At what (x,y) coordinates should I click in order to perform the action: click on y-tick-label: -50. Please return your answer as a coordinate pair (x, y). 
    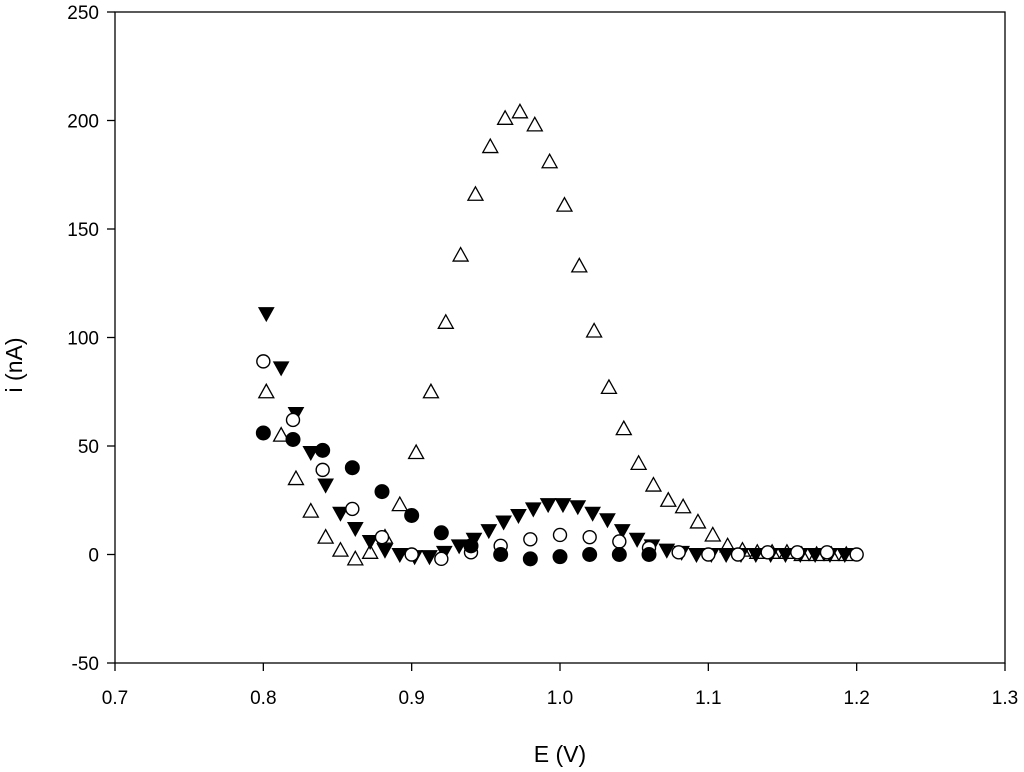
    Looking at the image, I should click on (85, 664).